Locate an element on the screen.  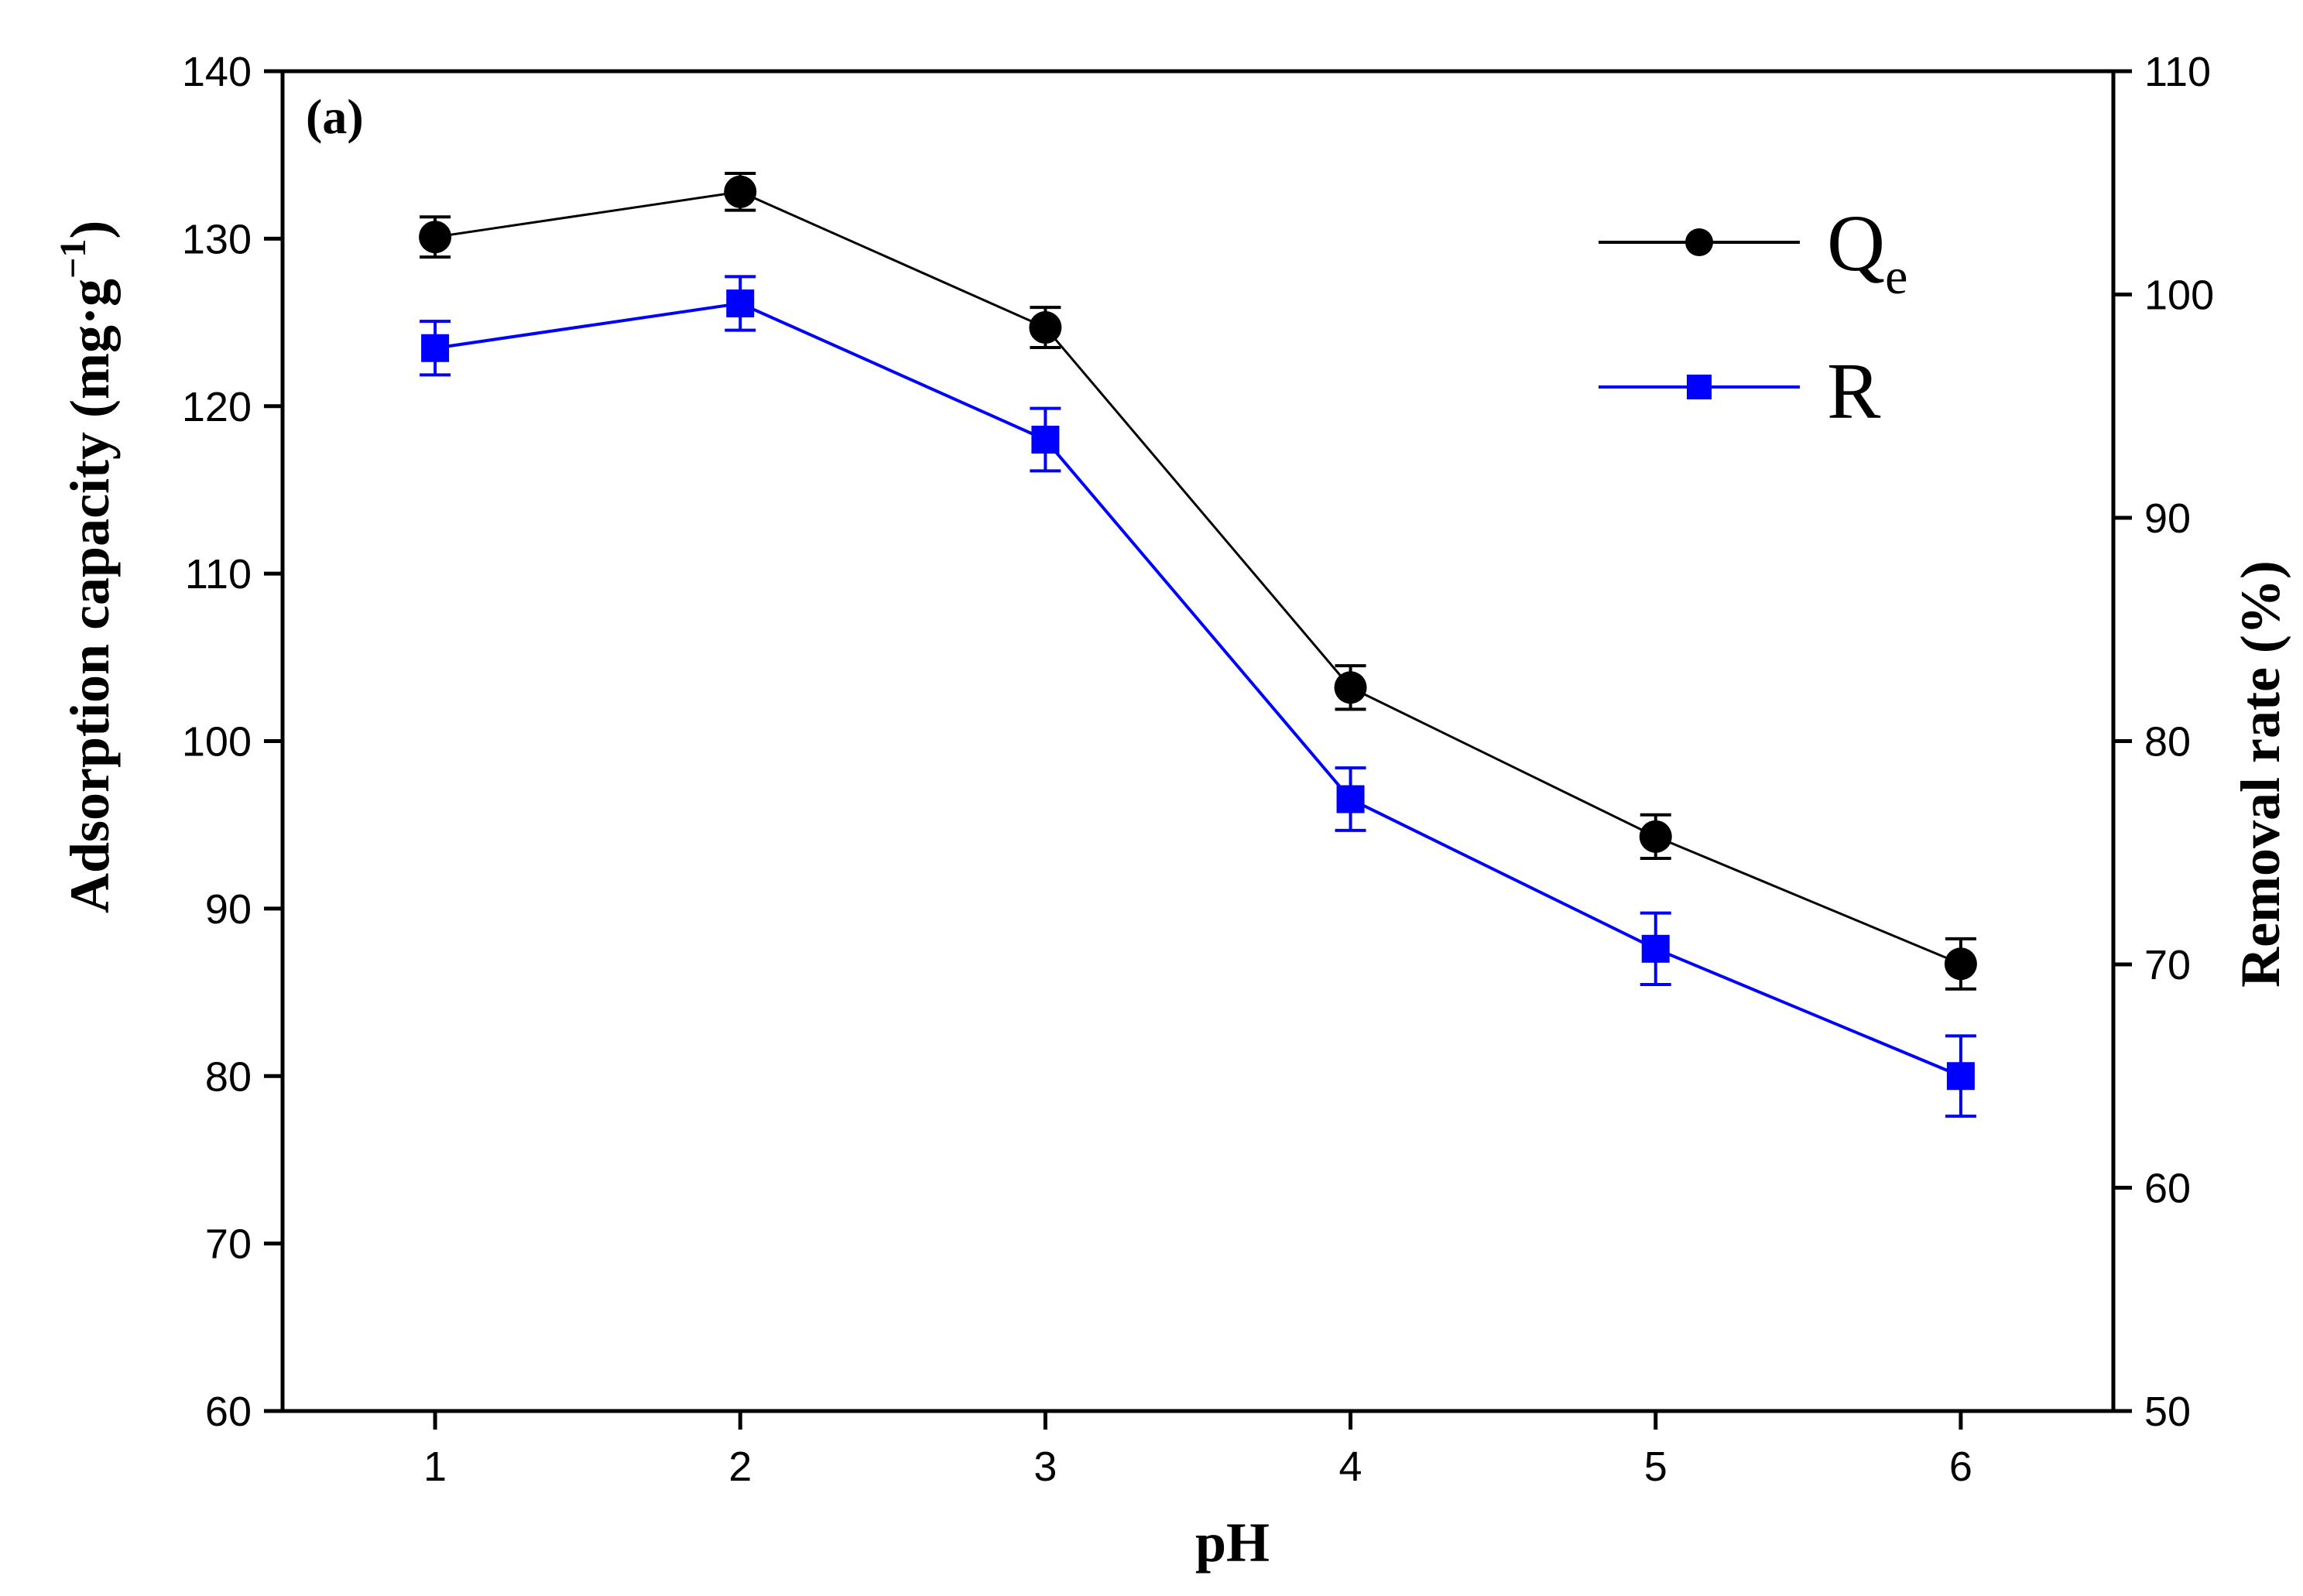
x-tick-label: 3 is located at coordinates (1045, 1467).